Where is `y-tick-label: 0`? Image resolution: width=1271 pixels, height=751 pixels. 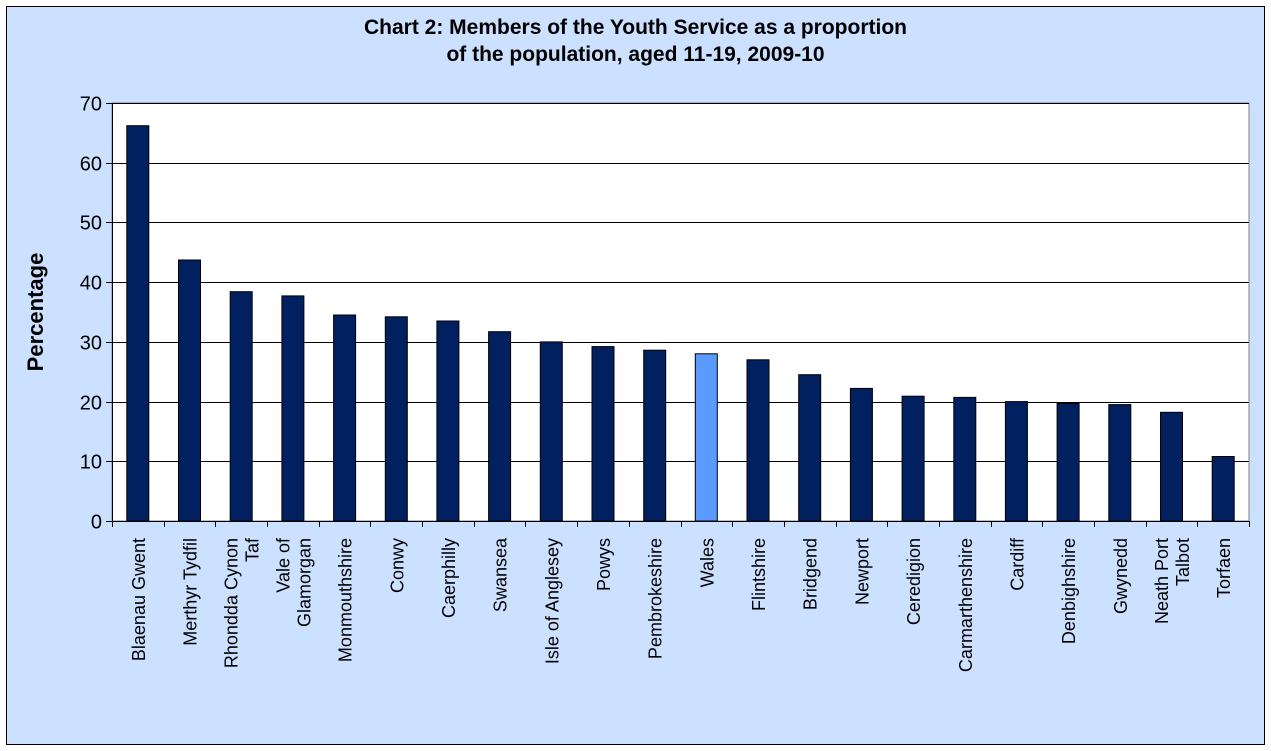 y-tick-label: 0 is located at coordinates (96, 523).